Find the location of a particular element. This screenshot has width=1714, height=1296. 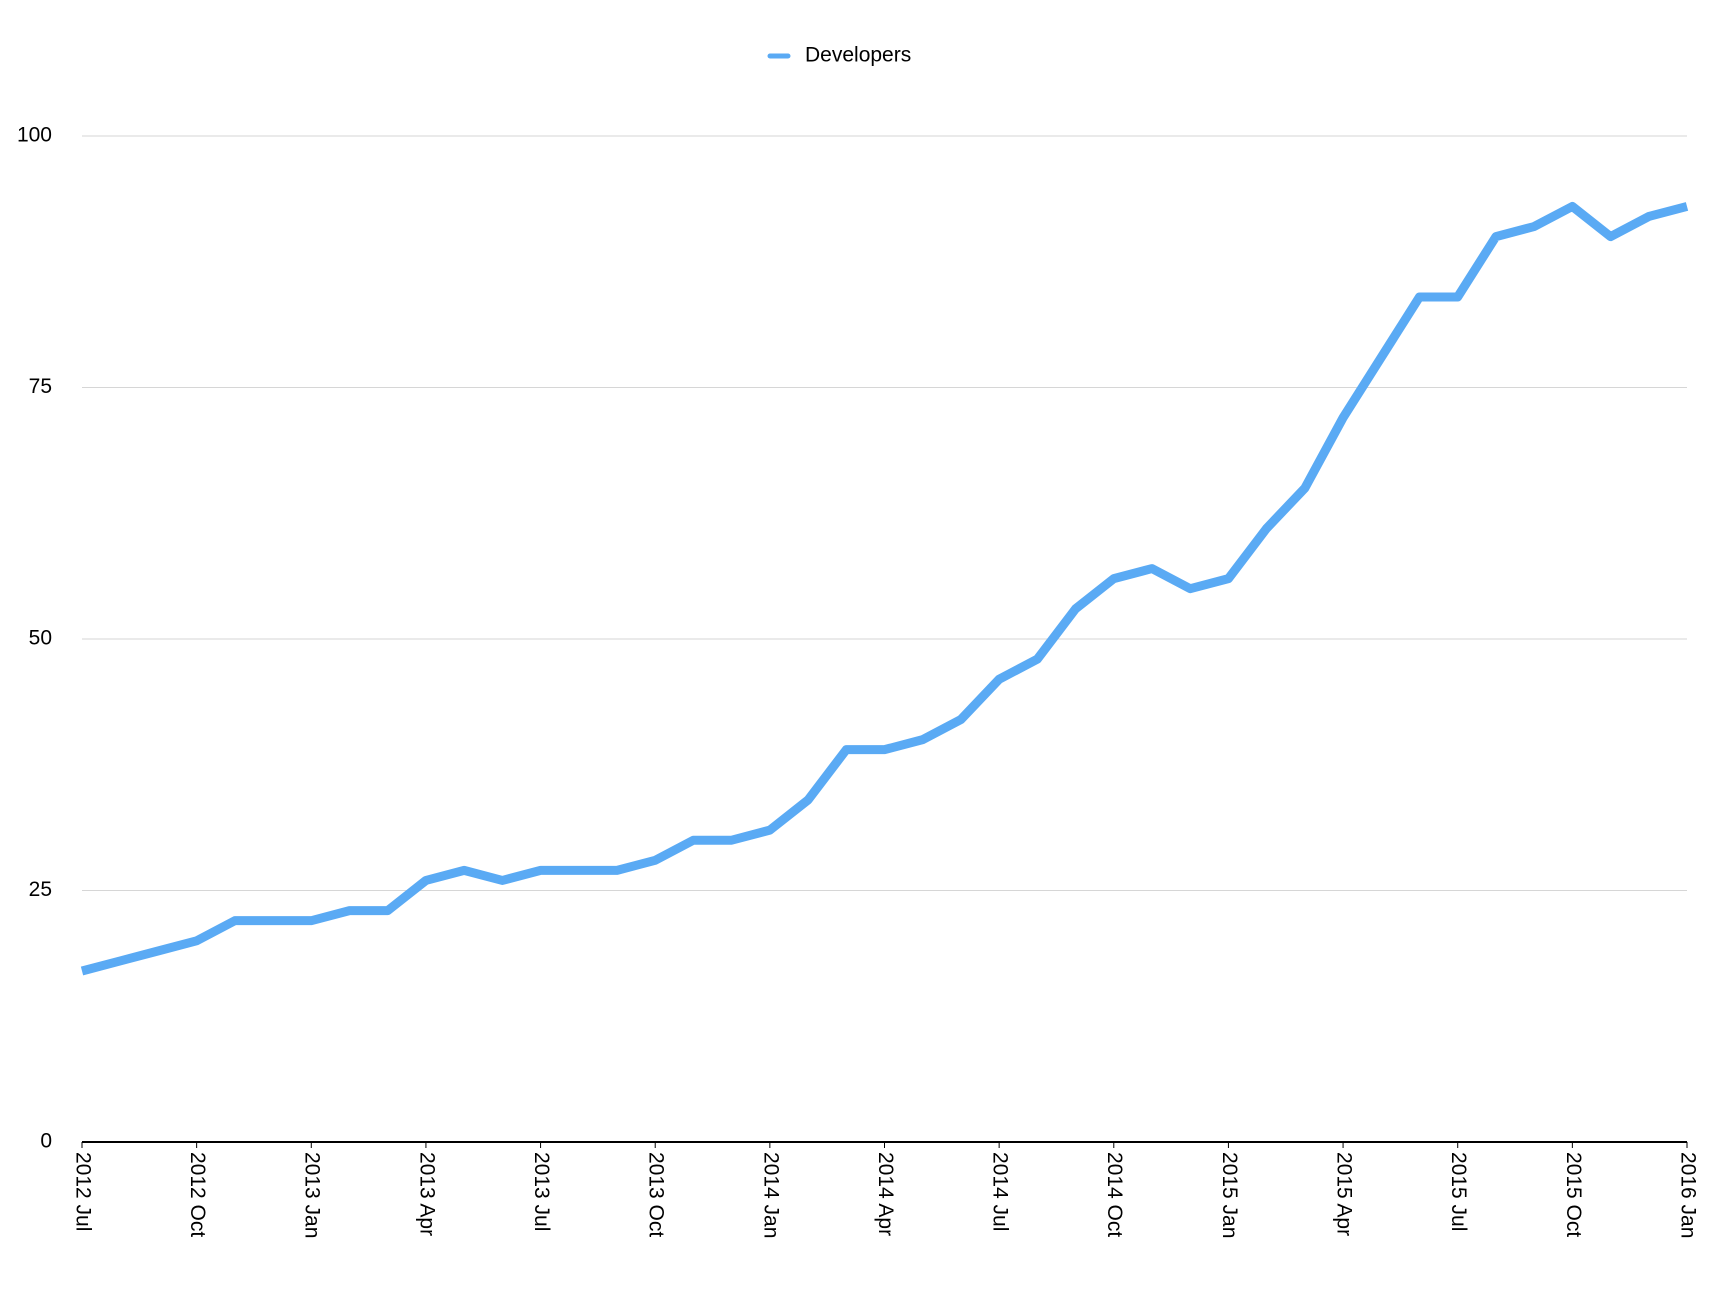

x-tick-label: 2014 Jan is located at coordinates (770, 1195).